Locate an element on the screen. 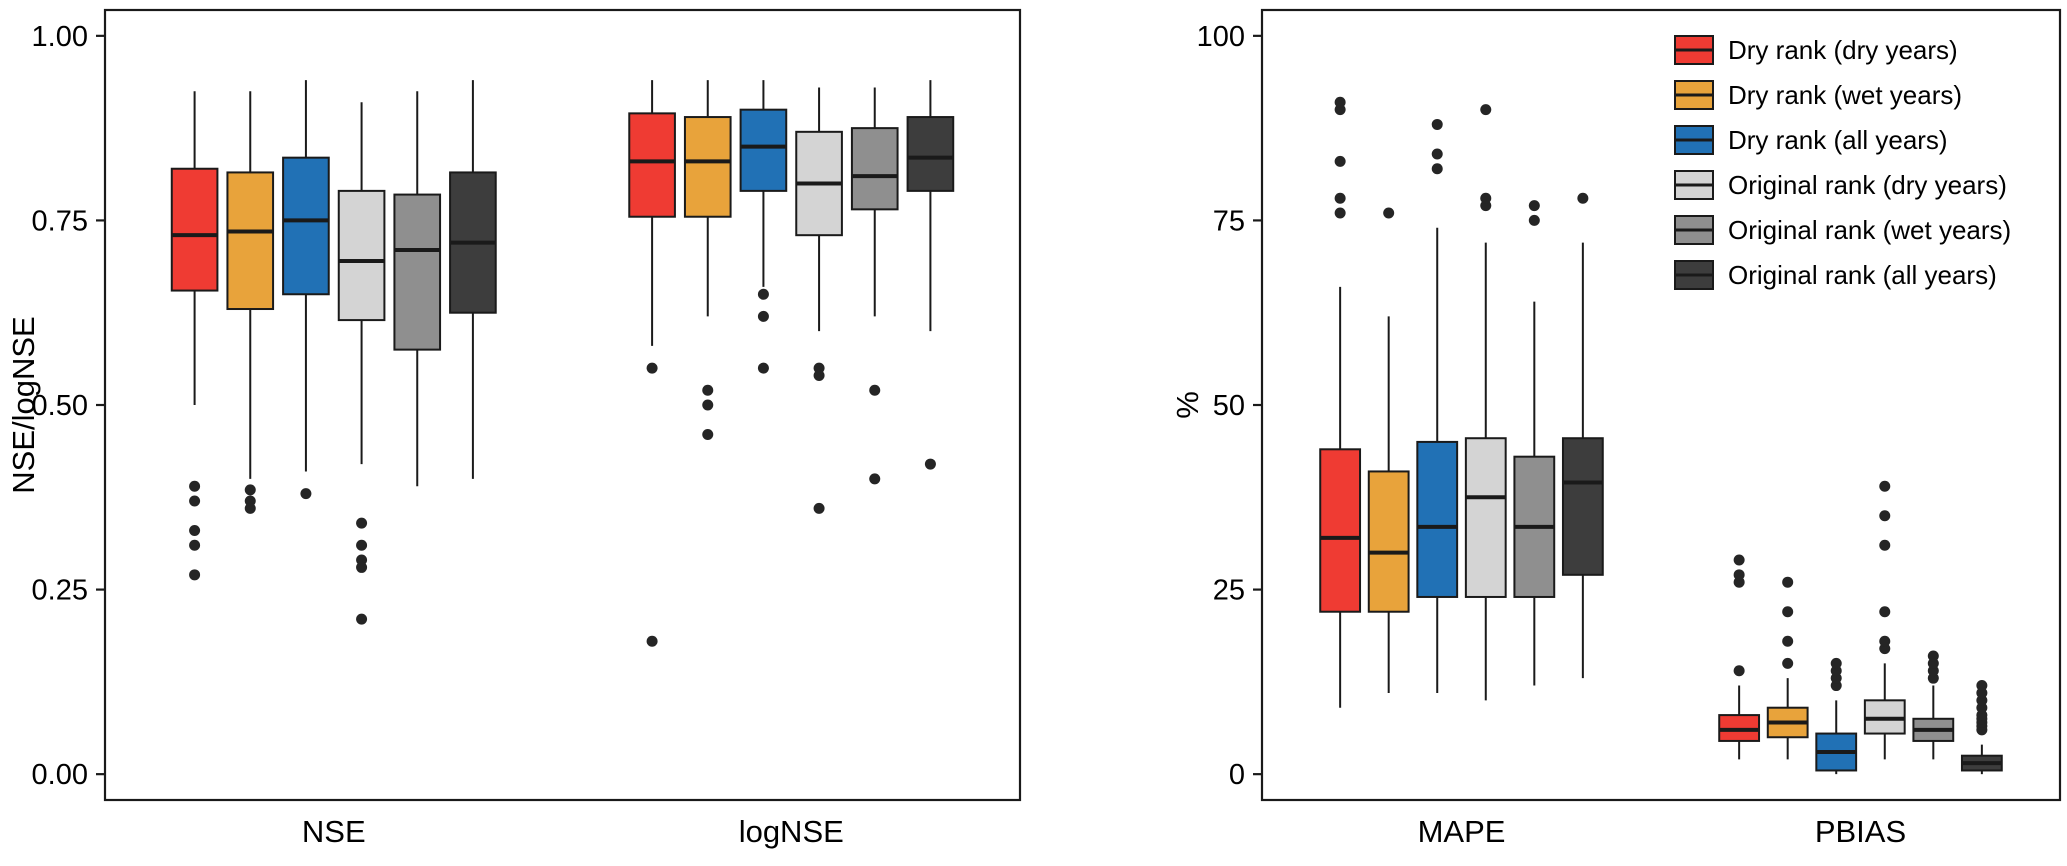  y-tick-label: 1.00 is located at coordinates (60, 37).